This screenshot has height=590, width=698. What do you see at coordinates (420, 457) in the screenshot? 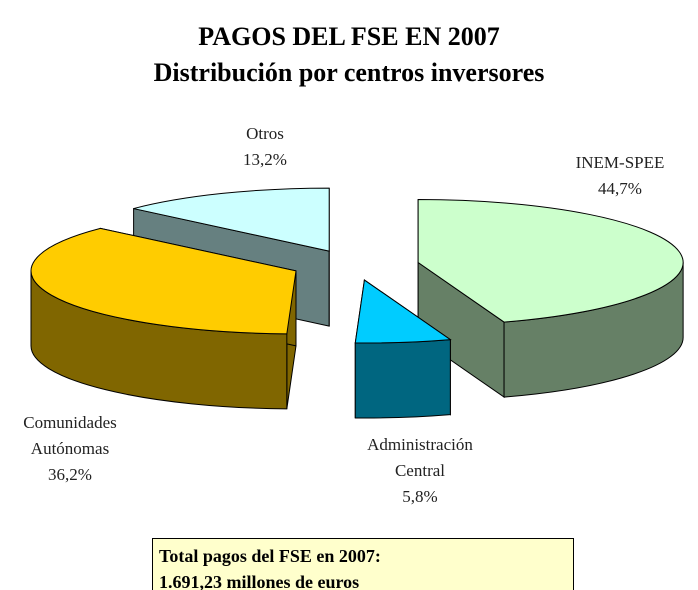
I see `category-label: Administración Central` at bounding box center [420, 457].